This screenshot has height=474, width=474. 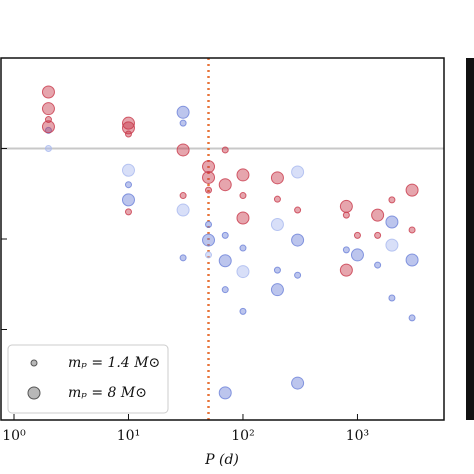 I want to click on x-tick-label: 10², so click(x=242, y=436).